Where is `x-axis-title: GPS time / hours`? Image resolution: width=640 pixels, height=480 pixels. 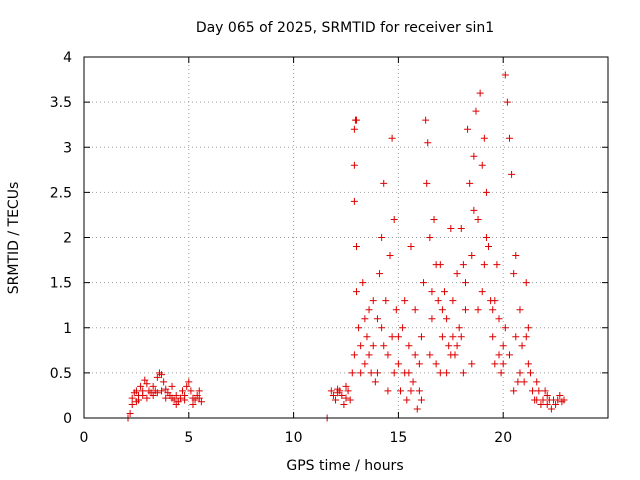
x-axis-title: GPS time / hours is located at coordinates (344, 466).